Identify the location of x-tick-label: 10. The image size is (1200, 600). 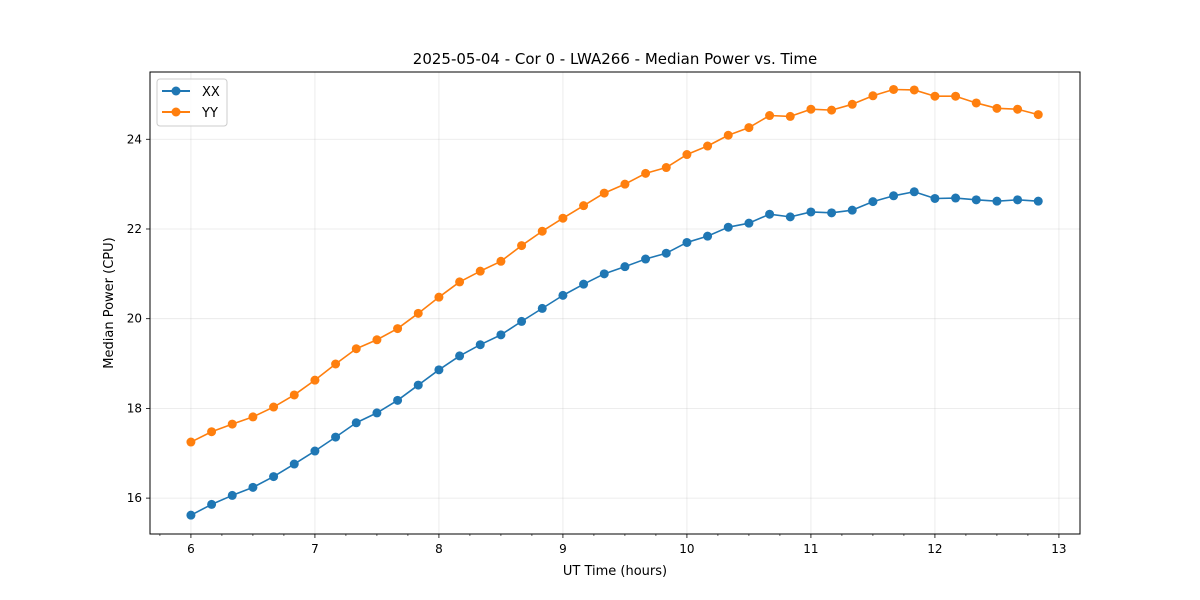
(686, 549).